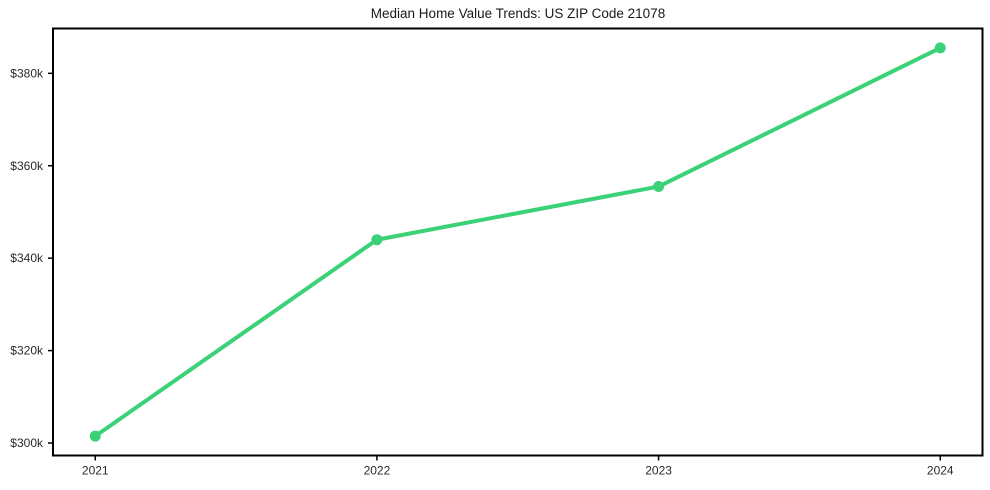 The height and width of the screenshot is (490, 990). Describe the element at coordinates (27, 166) in the screenshot. I see `y-tick-label: $360k` at that location.